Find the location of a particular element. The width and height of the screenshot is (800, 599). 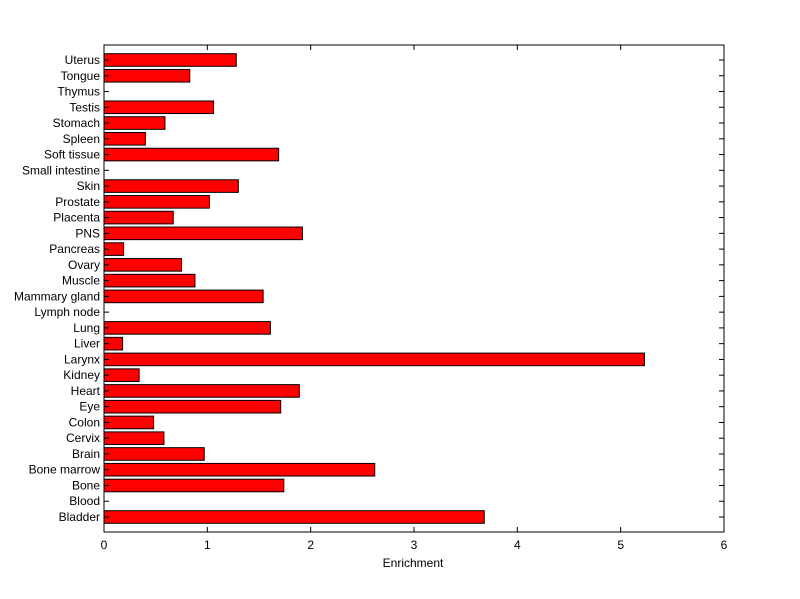

bar-kidney is located at coordinates (121, 375).